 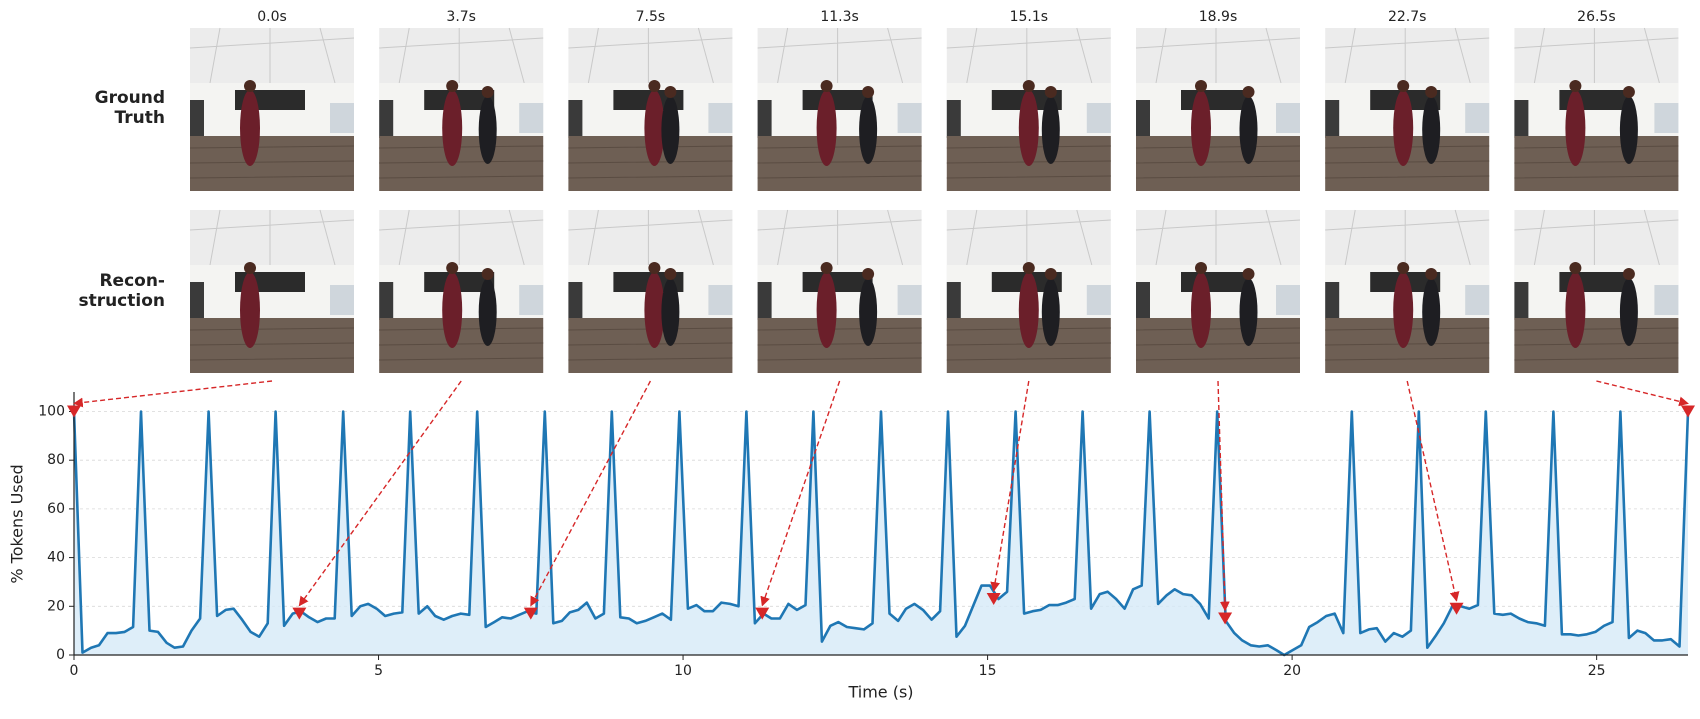 I want to click on row-label: Truth, so click(x=140, y=118).